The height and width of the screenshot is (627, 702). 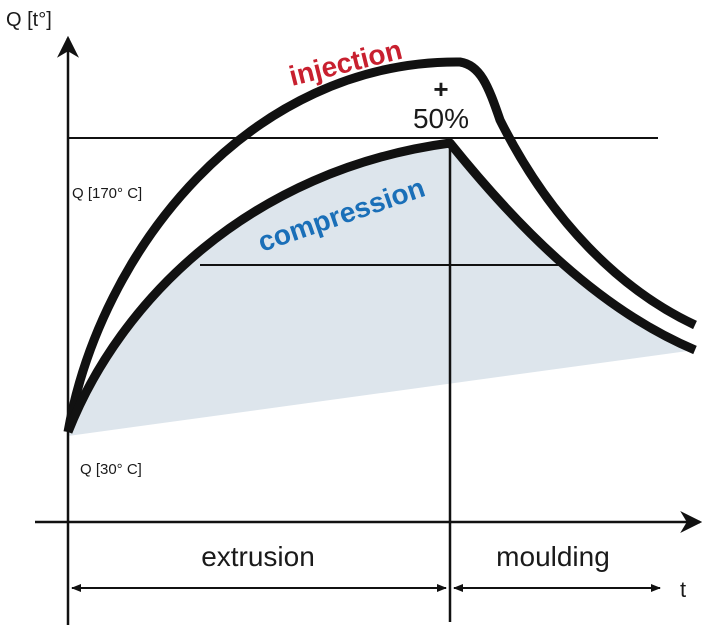 I want to click on peak-percent: 50%, so click(x=441, y=118).